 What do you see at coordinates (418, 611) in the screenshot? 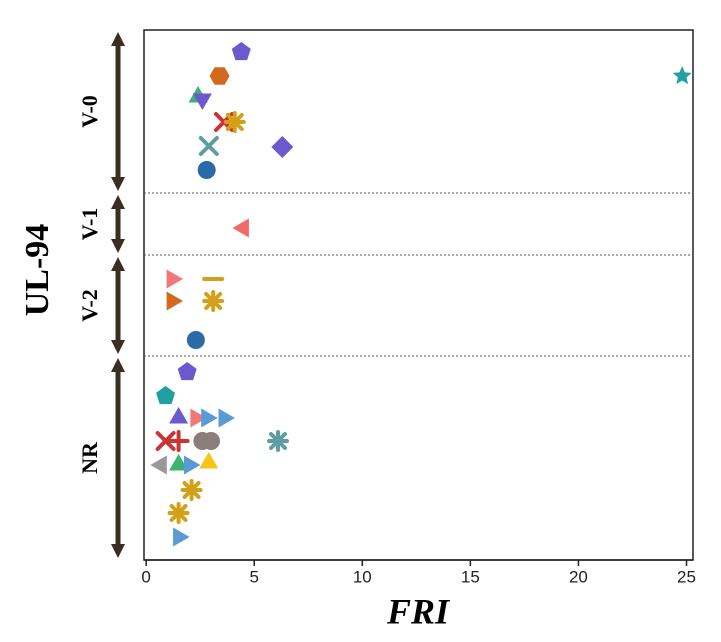
I see `x-axis-label: FRI` at bounding box center [418, 611].